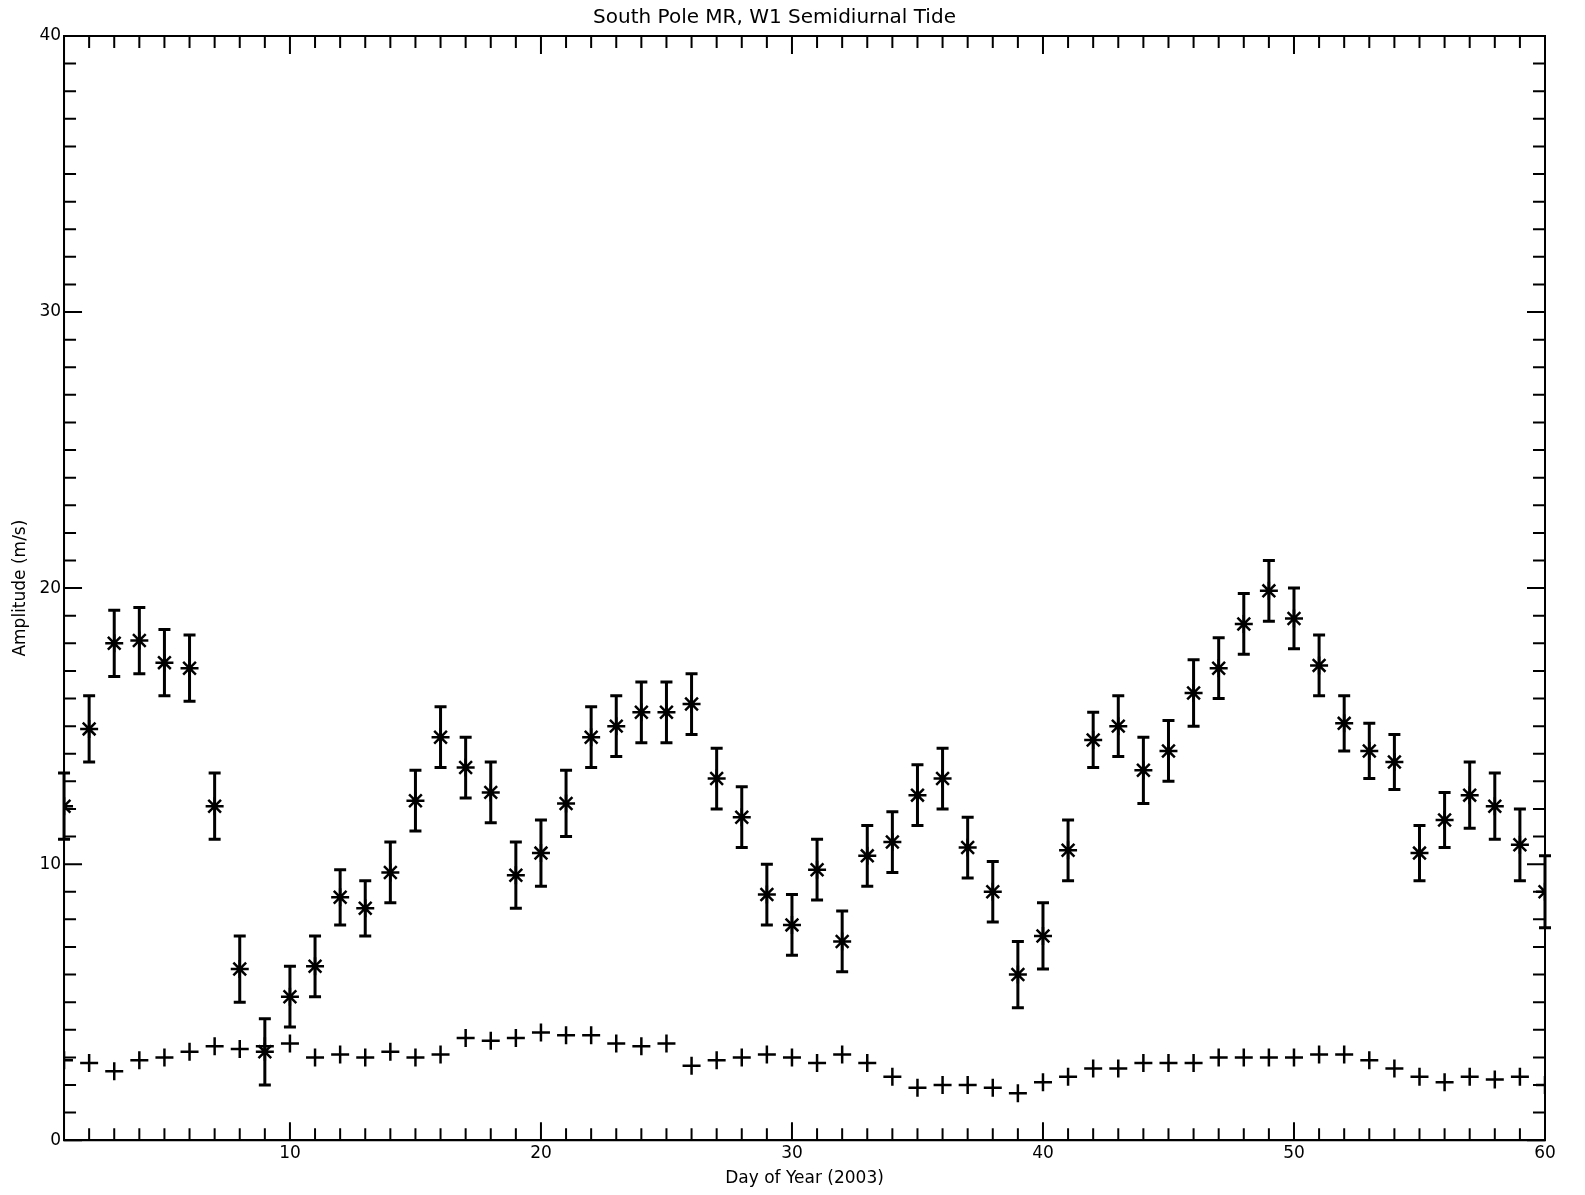 The width and height of the screenshot is (1585, 1195). I want to click on y-tick-label: 30, so click(50, 310).